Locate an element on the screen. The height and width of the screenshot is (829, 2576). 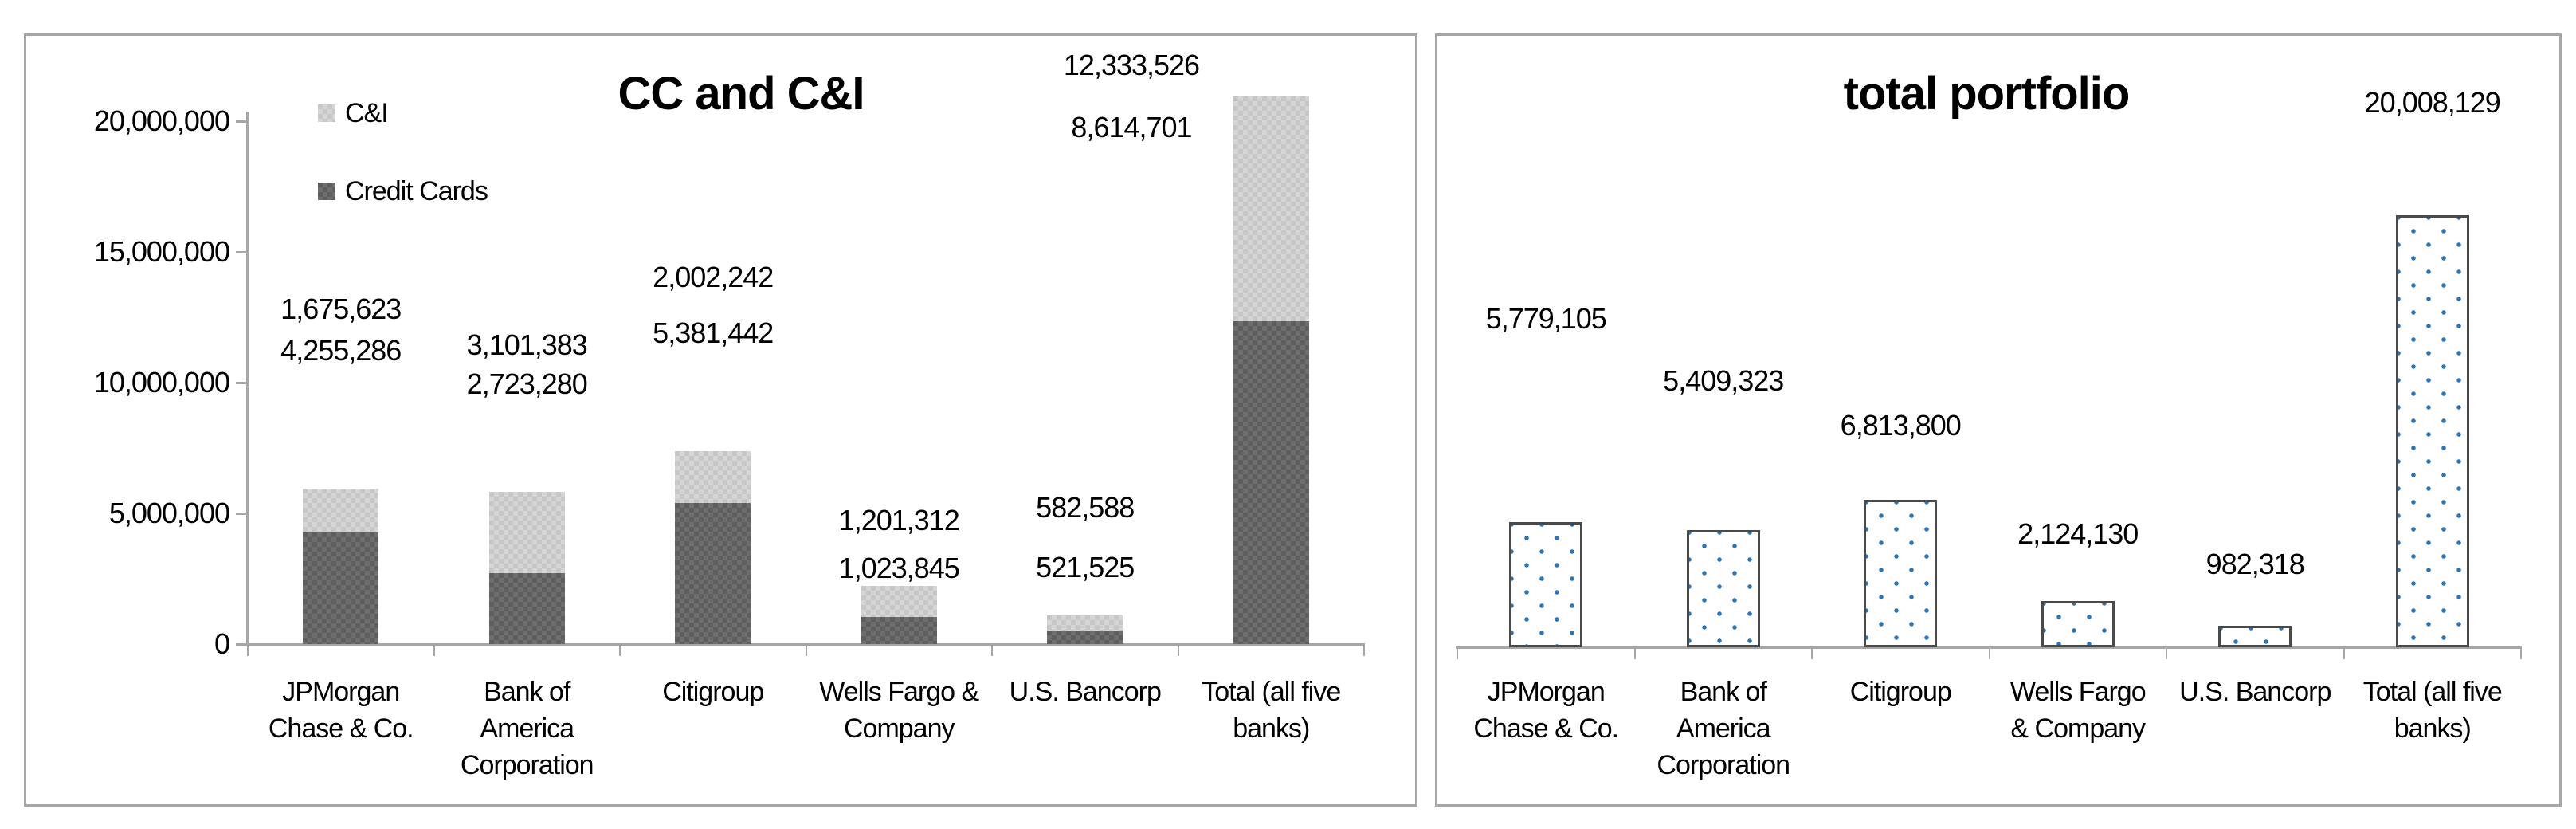
y-axis-label: 15,000,000 is located at coordinates (162, 251).